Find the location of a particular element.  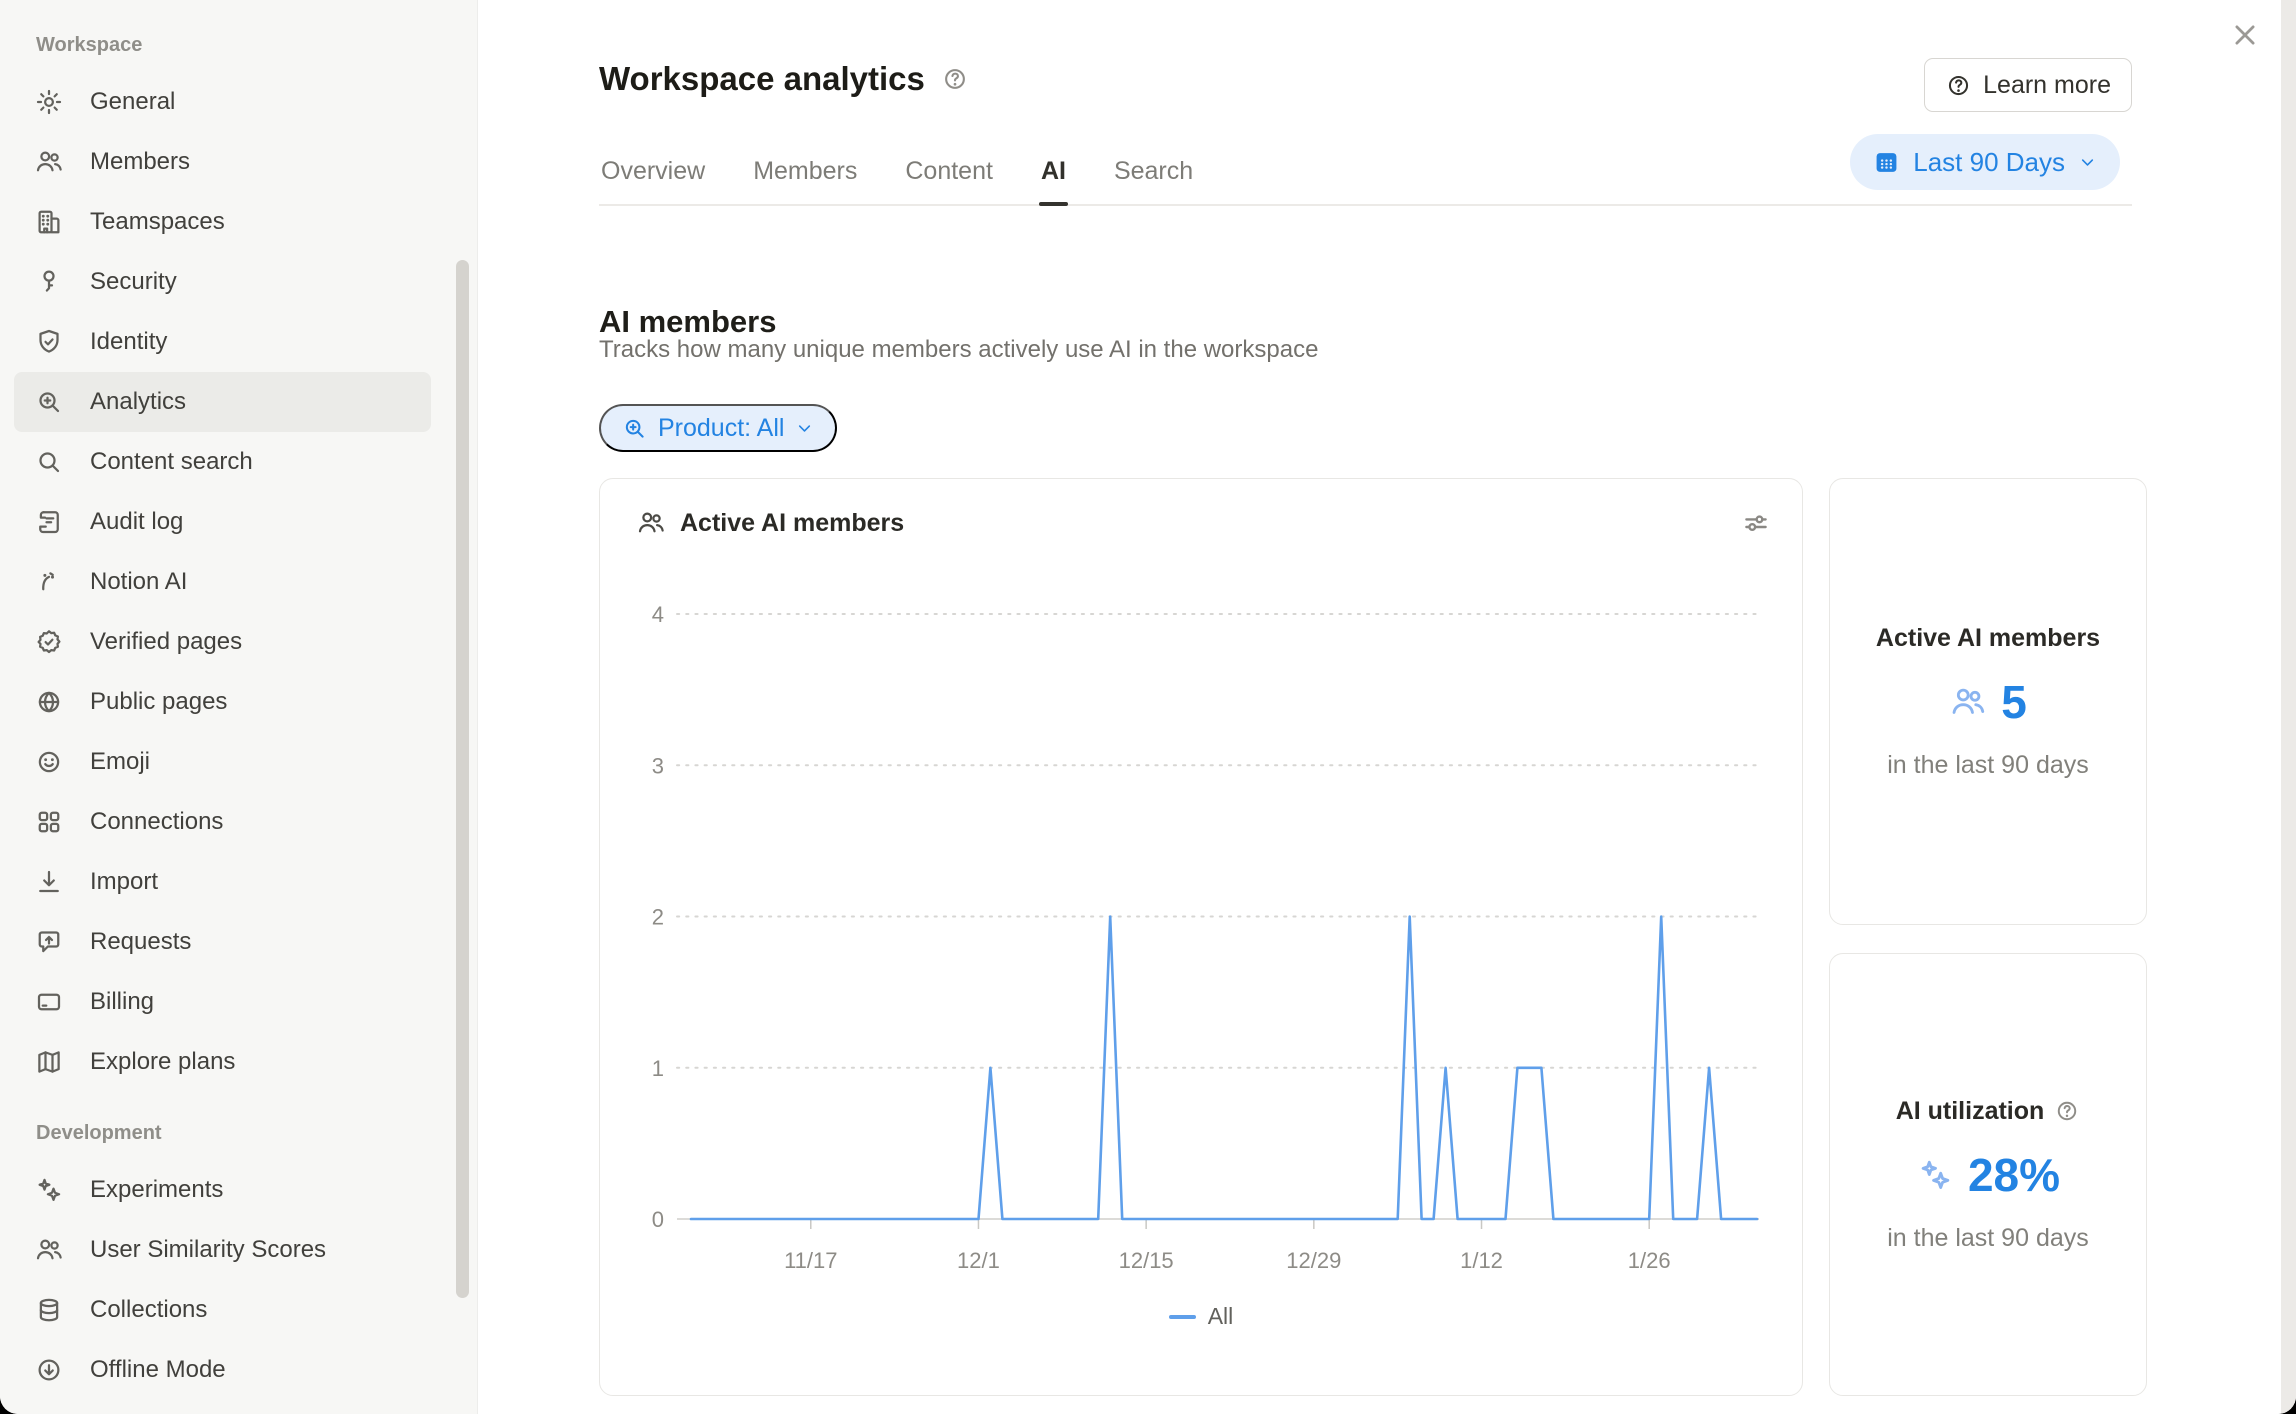

sidebar-item-general: General is located at coordinates (222, 102).